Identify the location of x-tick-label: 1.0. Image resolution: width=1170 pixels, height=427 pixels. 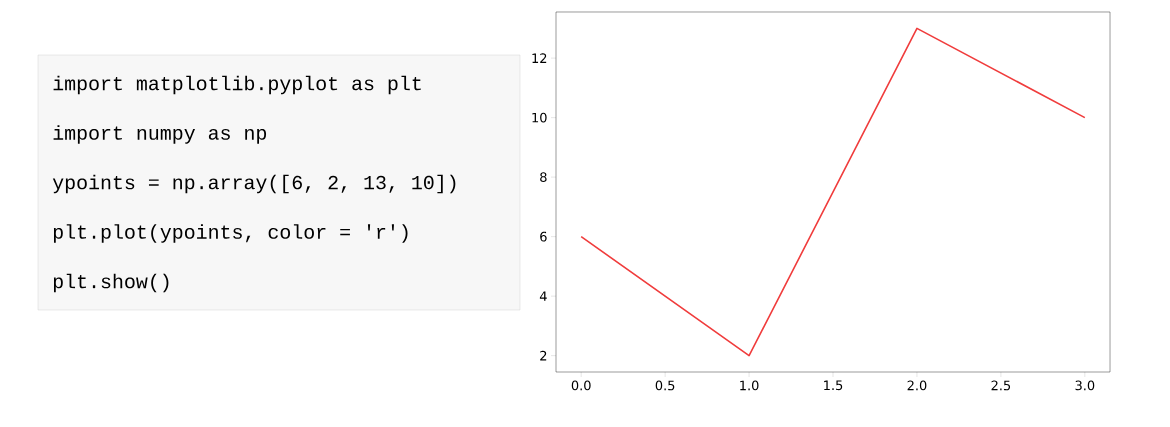
(749, 385).